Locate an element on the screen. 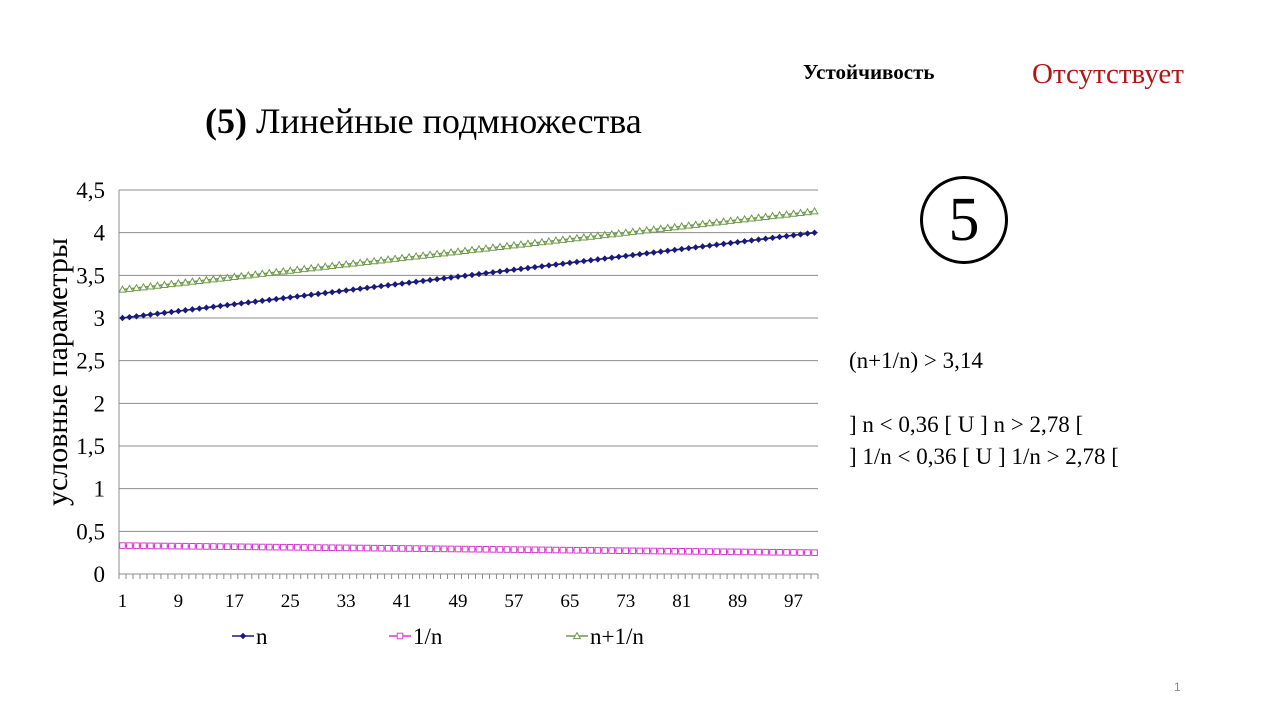 This screenshot has height=720, width=1280. stability-value: Отсутствует is located at coordinates (1108, 74).